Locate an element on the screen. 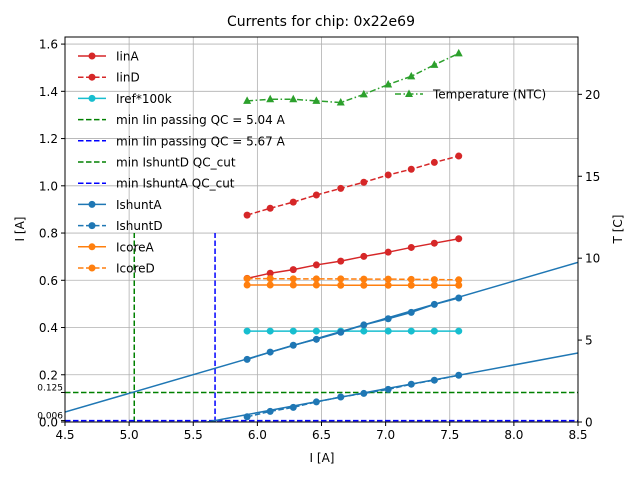 This screenshot has height=480, width=640. y-tick-label: 0.6 is located at coordinates (48, 281).